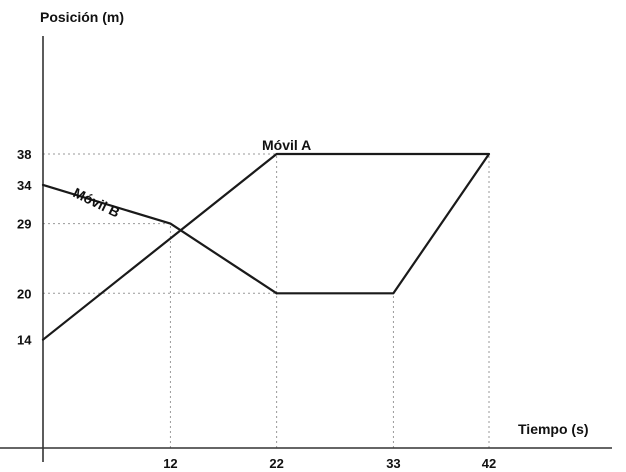  What do you see at coordinates (97, 202) in the screenshot?
I see `series-label-movil-b: Móvil B` at bounding box center [97, 202].